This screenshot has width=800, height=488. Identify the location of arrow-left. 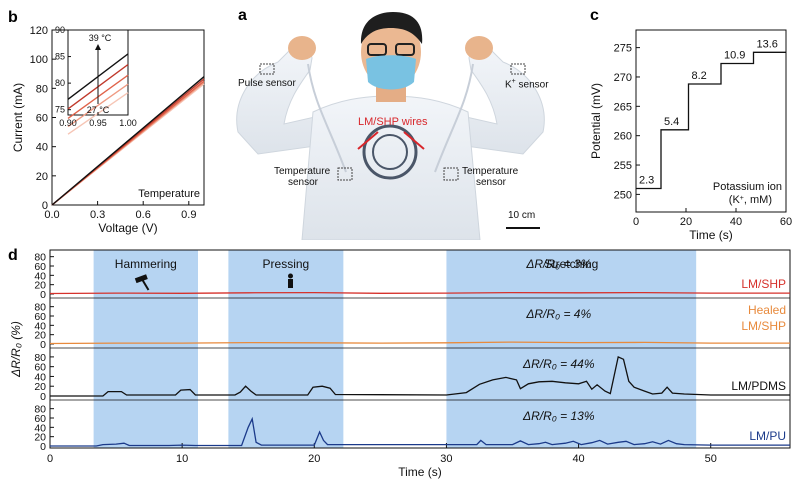
(368, 140).